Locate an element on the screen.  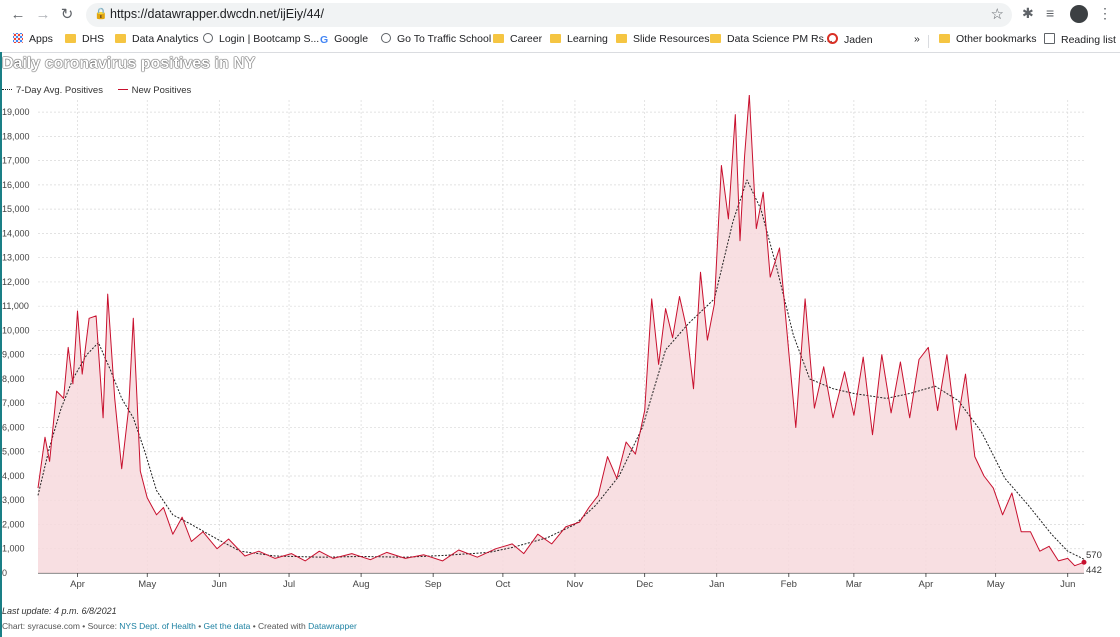
y-tick-label: 7,000 is located at coordinates (13, 403).